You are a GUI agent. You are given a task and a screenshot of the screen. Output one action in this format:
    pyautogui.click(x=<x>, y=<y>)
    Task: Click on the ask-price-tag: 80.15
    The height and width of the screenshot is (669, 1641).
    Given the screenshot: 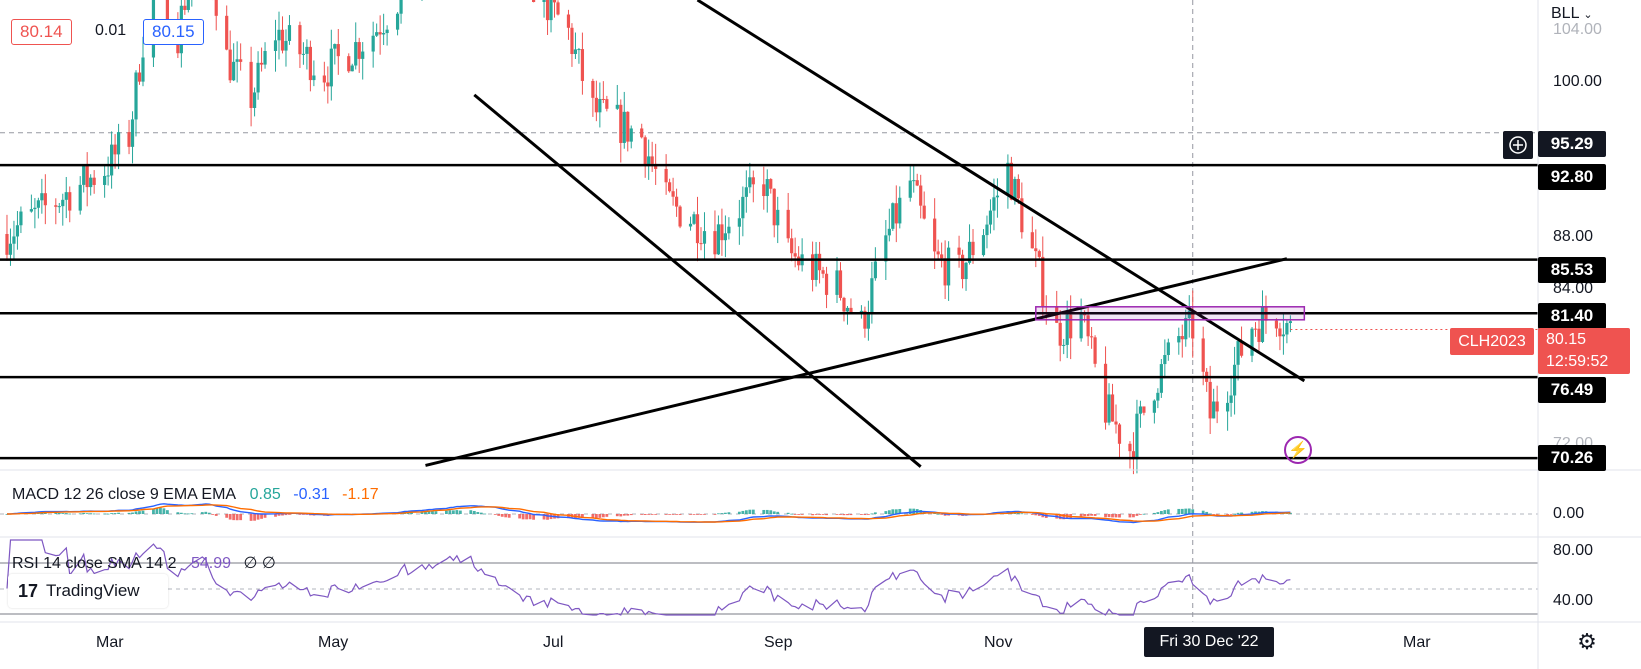 What is the action you would take?
    pyautogui.click(x=173, y=32)
    